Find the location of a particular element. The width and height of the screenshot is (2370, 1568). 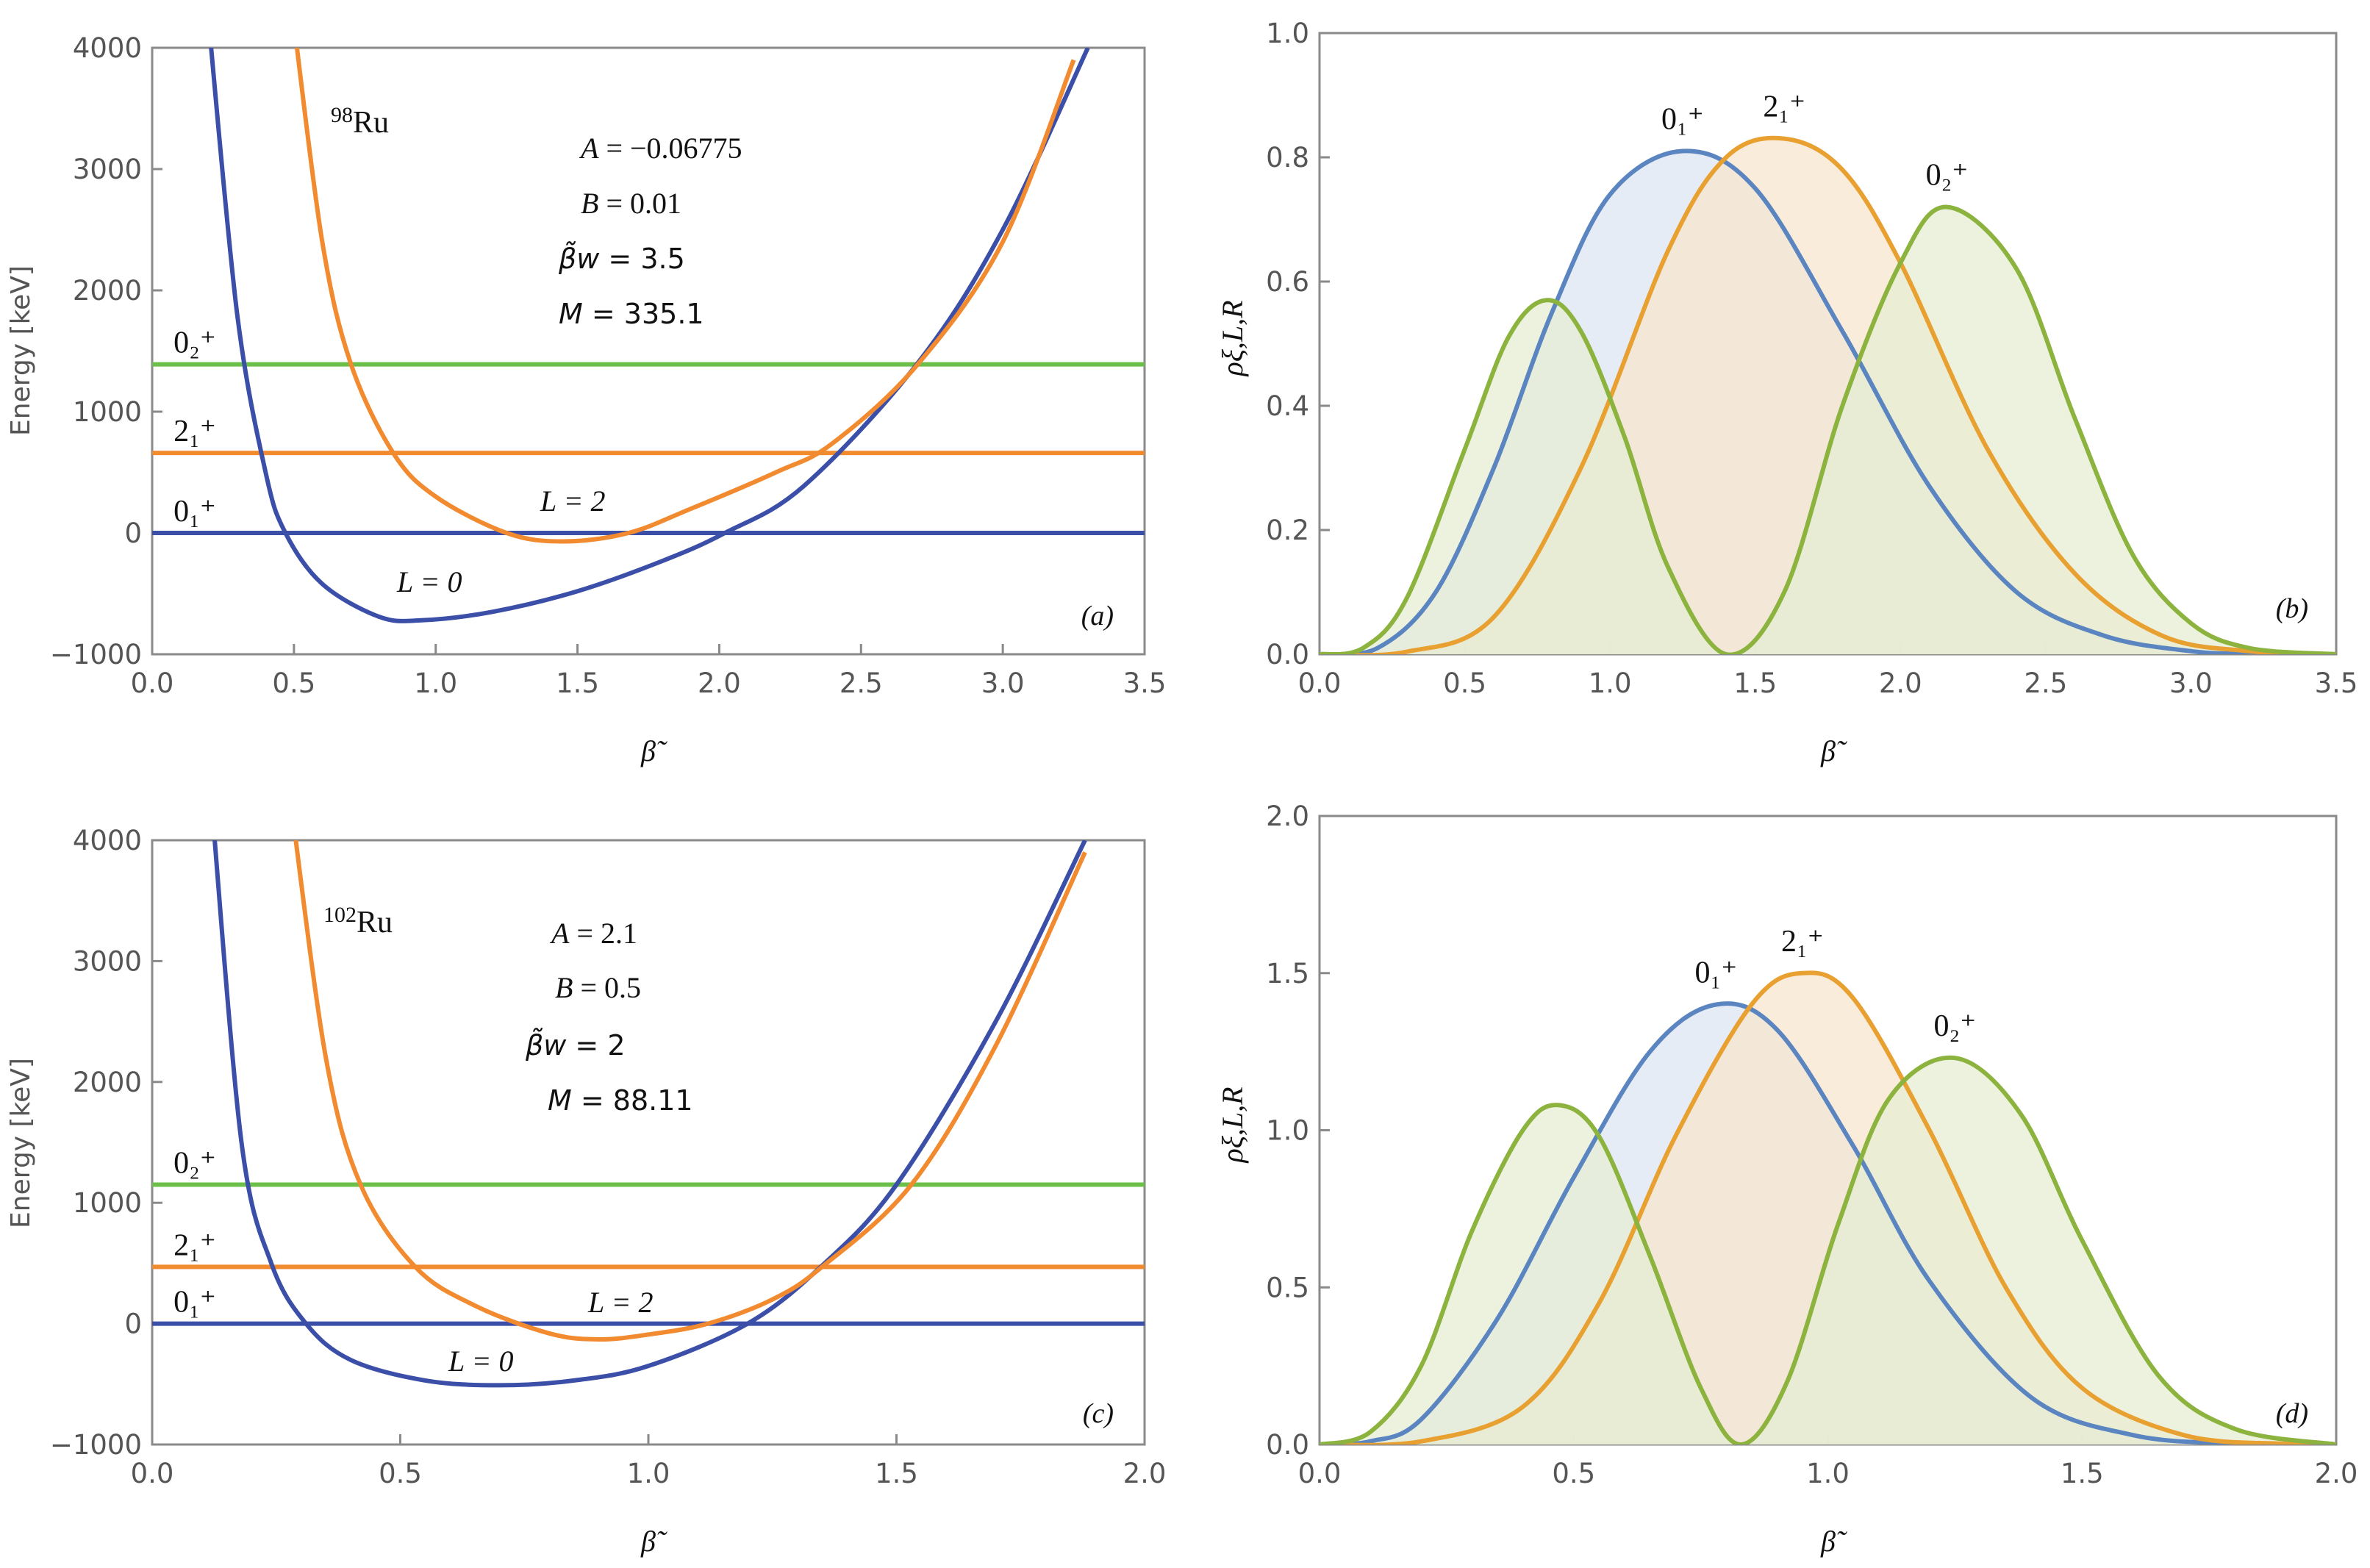

y-tick-label: 1.5 is located at coordinates (1287, 973).